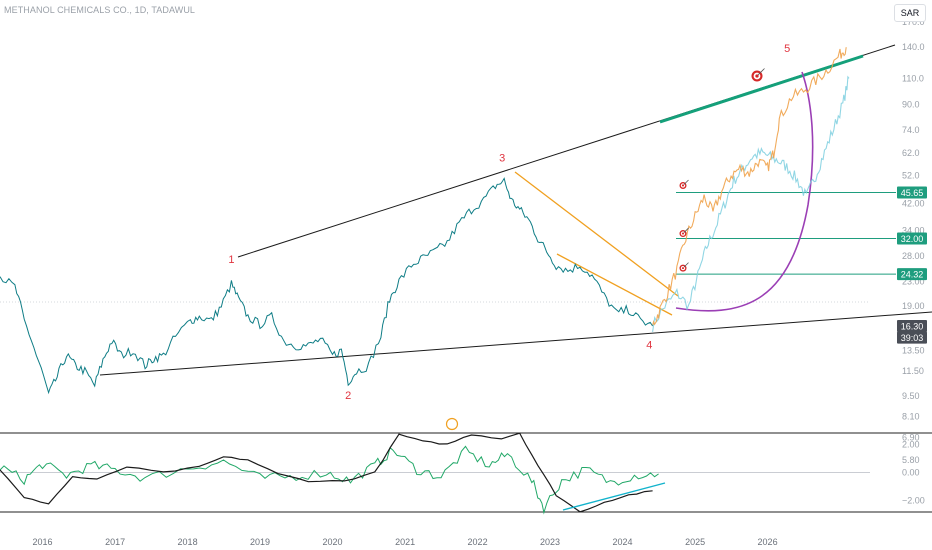  Describe the element at coordinates (405, 542) in the screenshot. I see `x-tick-label: 2021` at that location.